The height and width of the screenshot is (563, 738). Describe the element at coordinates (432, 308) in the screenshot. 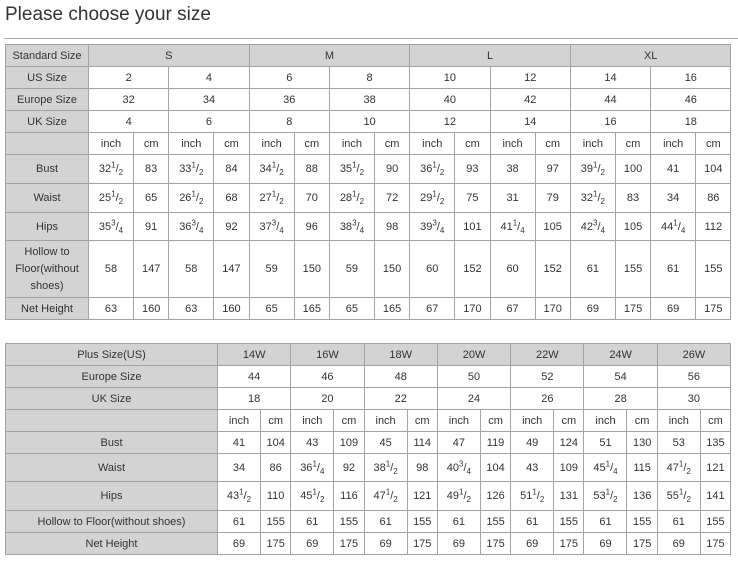

I see `table-cell: 67` at that location.